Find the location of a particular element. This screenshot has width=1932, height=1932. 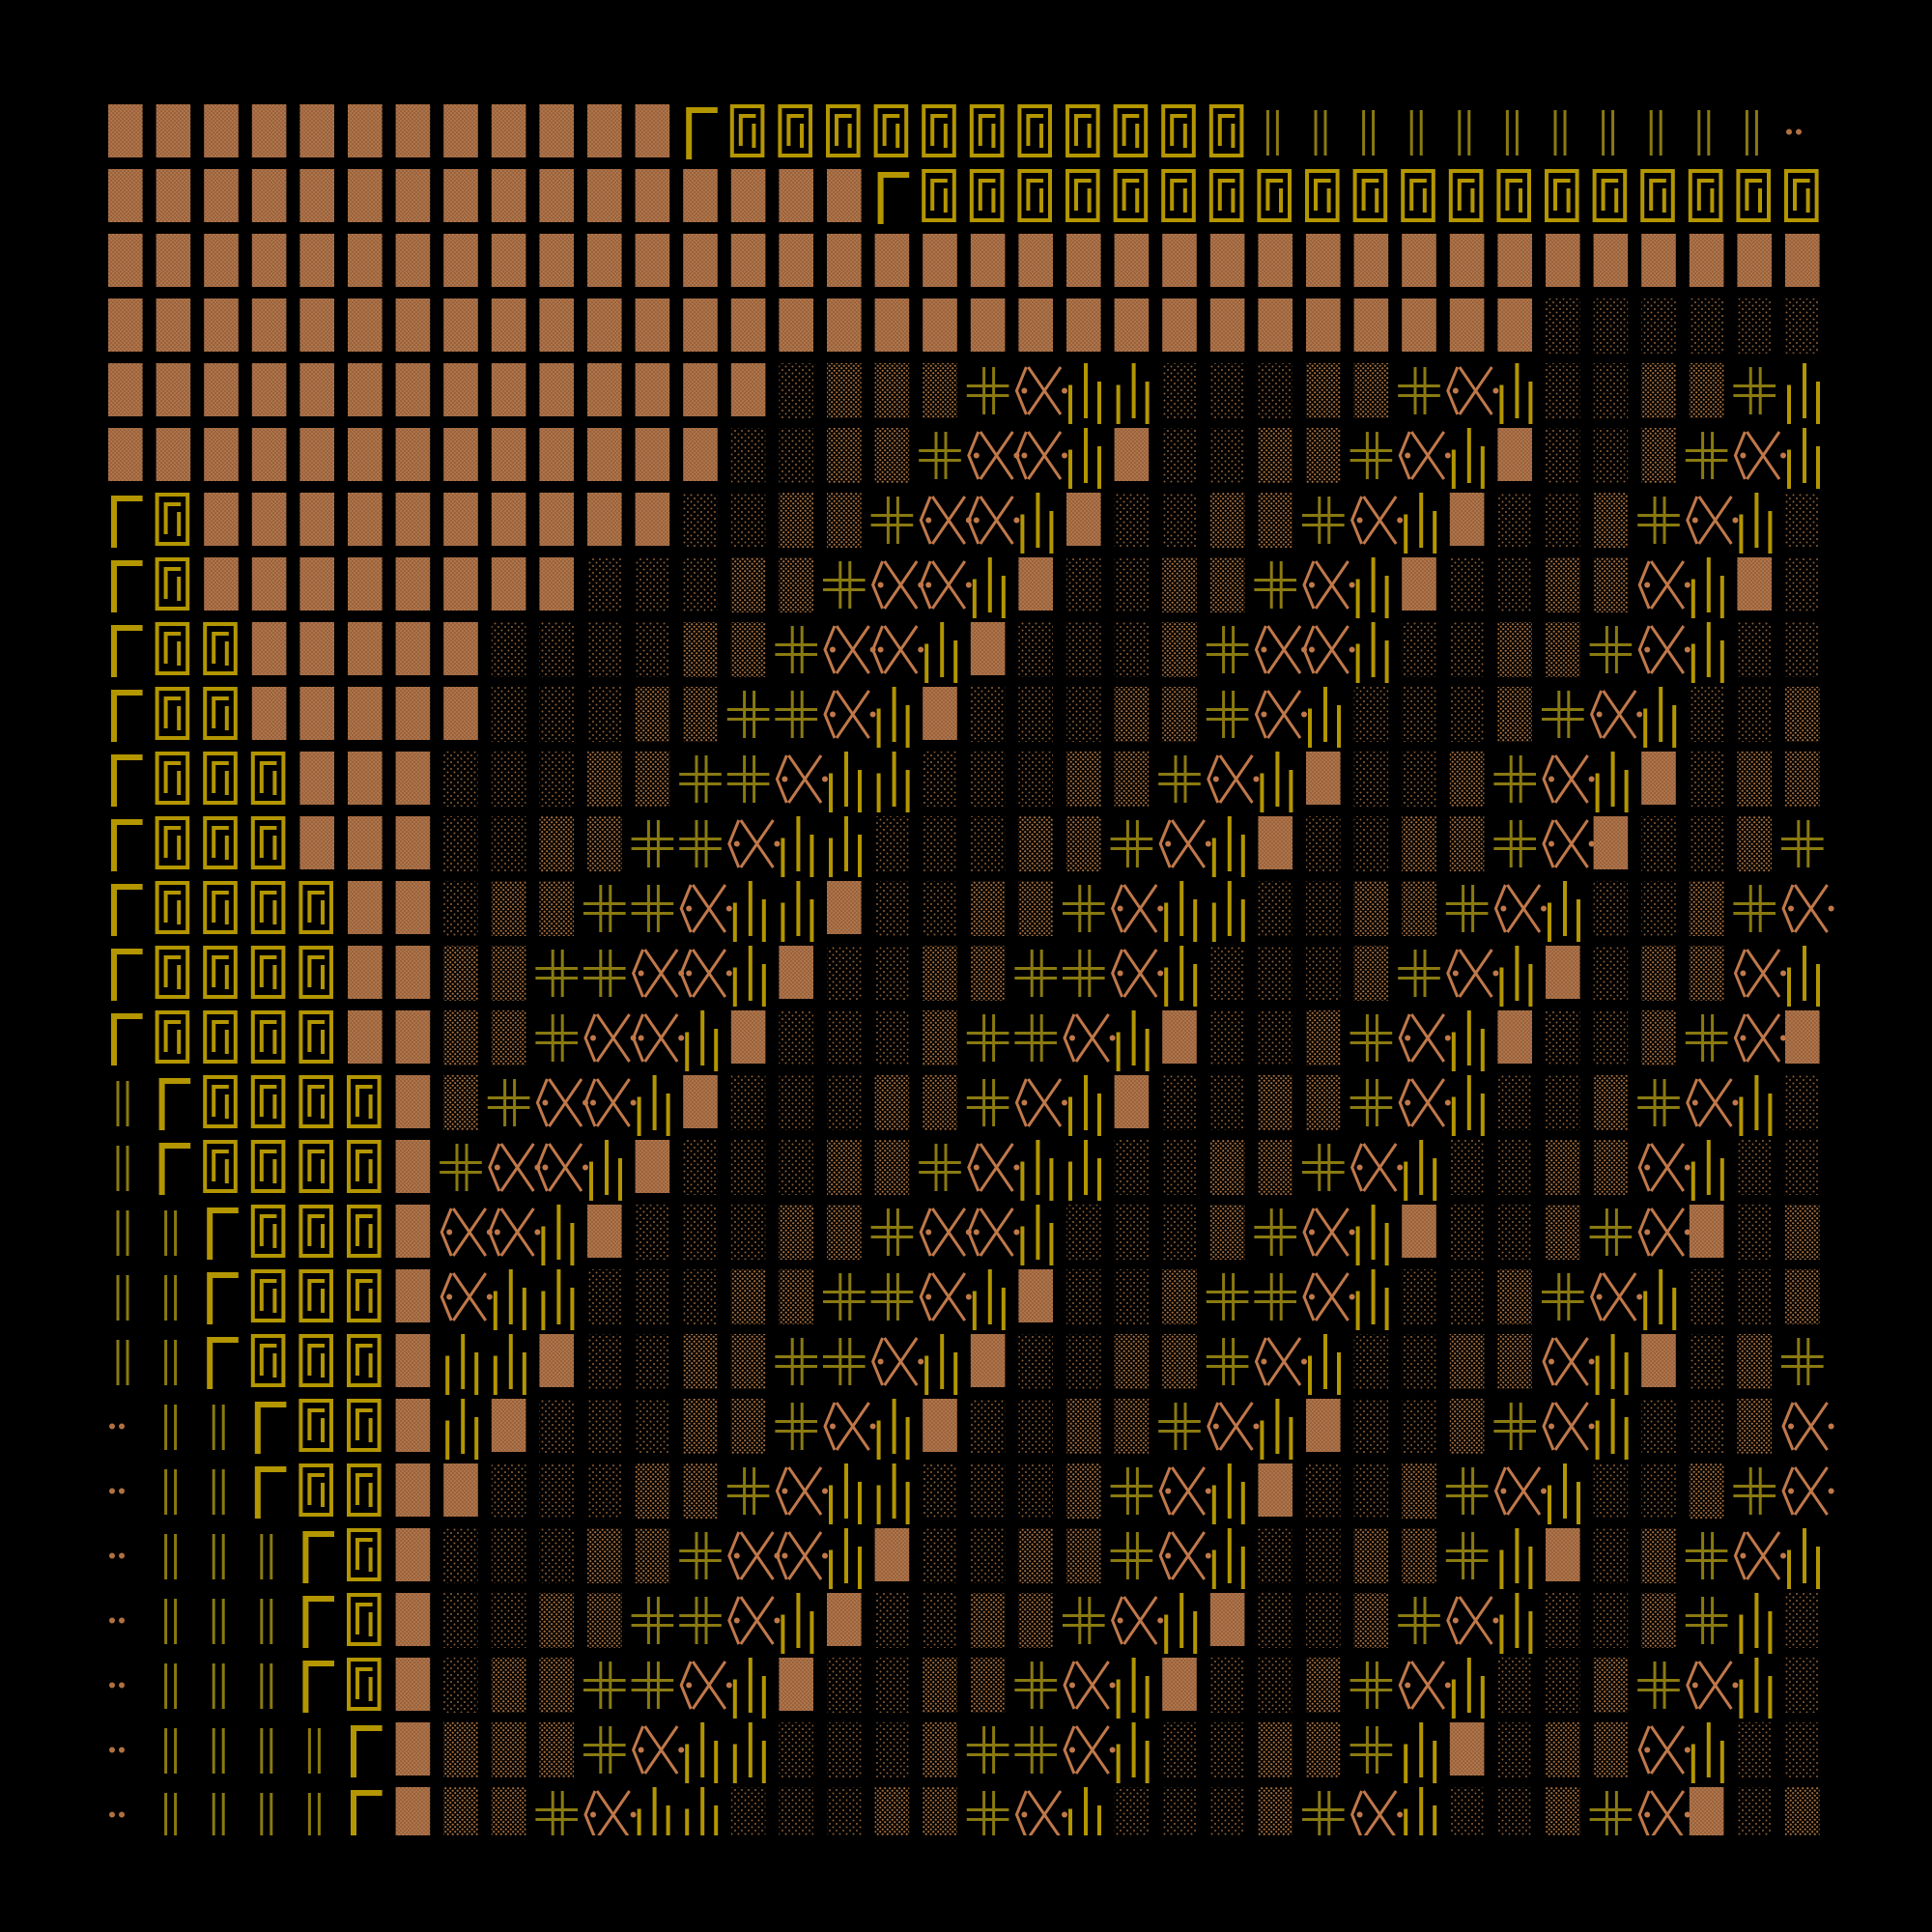

pipe-glyph is located at coordinates (171, 1362).